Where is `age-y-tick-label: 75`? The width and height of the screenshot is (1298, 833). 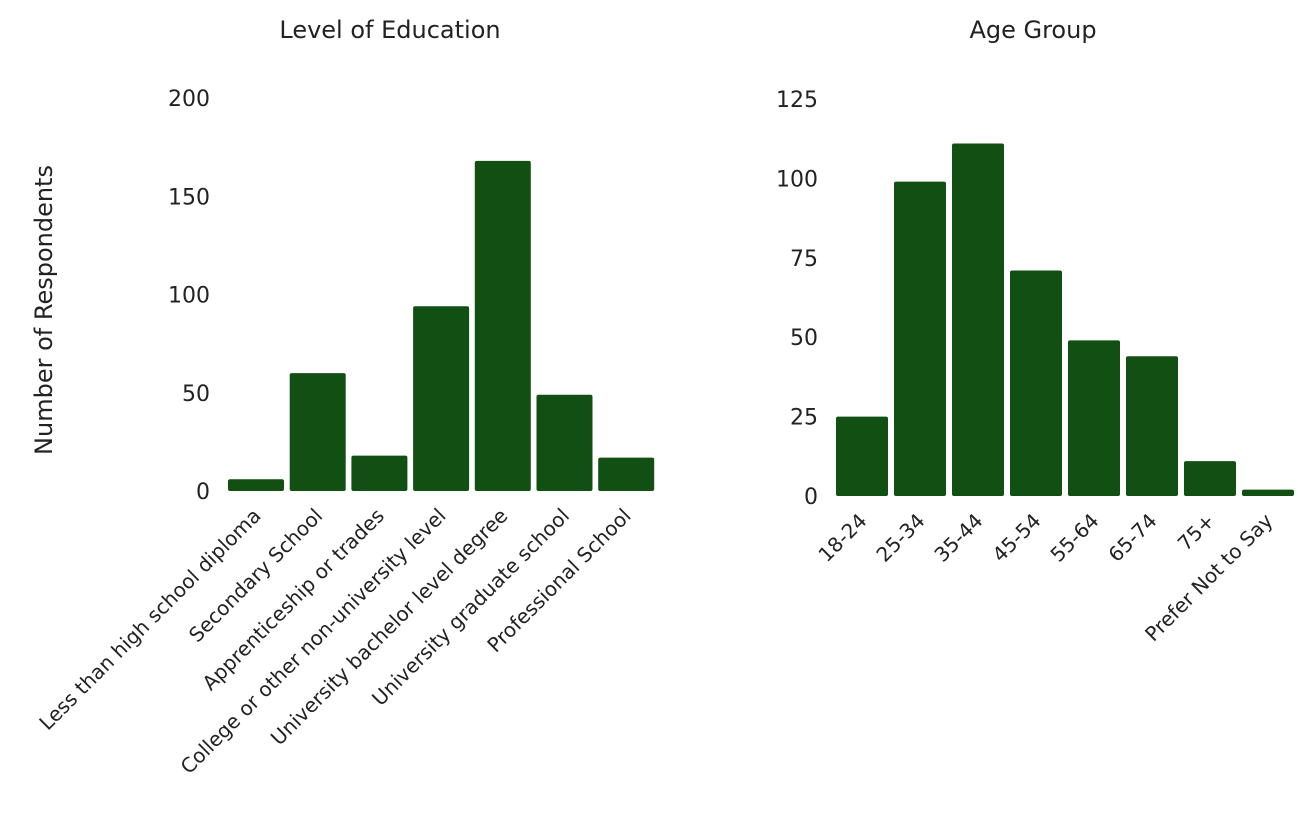
age-y-tick-label: 75 is located at coordinates (804, 259).